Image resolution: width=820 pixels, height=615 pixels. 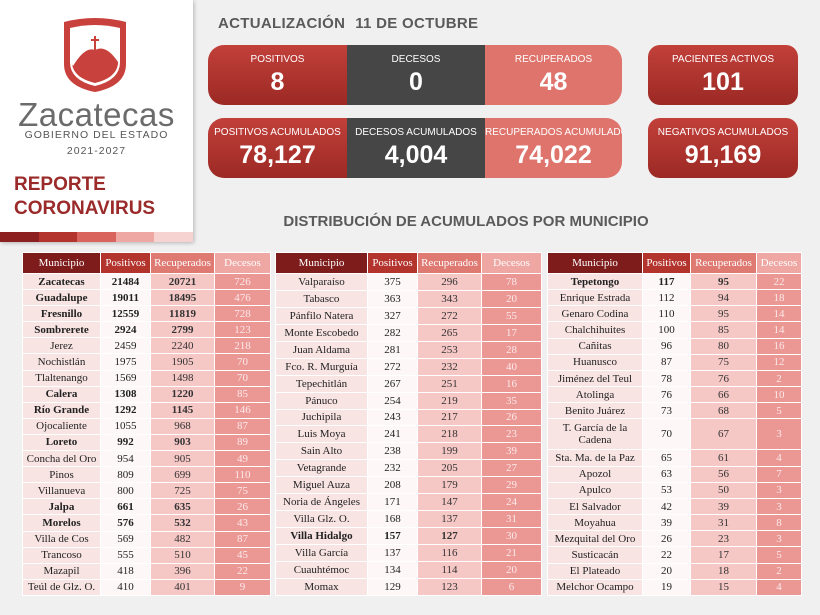 I want to click on municipality: Jiménez del Teul, so click(x=595, y=378).